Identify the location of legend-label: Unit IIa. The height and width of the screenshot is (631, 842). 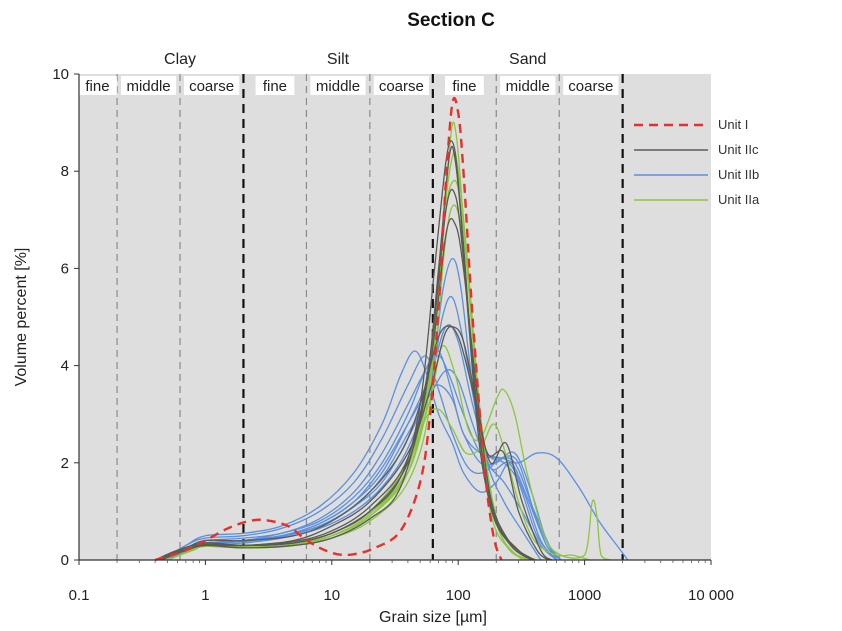
(739, 199).